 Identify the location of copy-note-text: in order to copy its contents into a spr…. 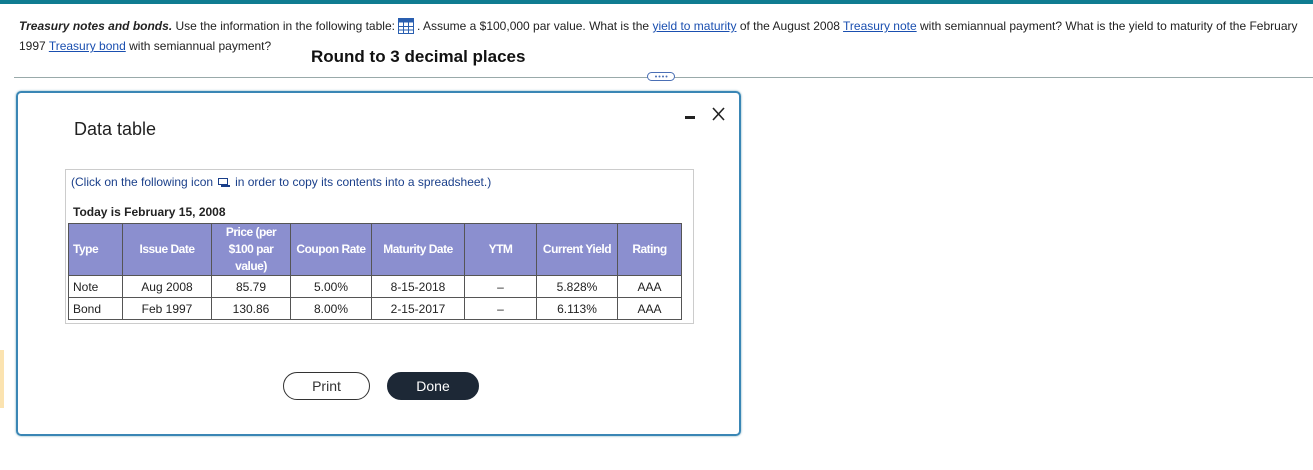
(363, 182).